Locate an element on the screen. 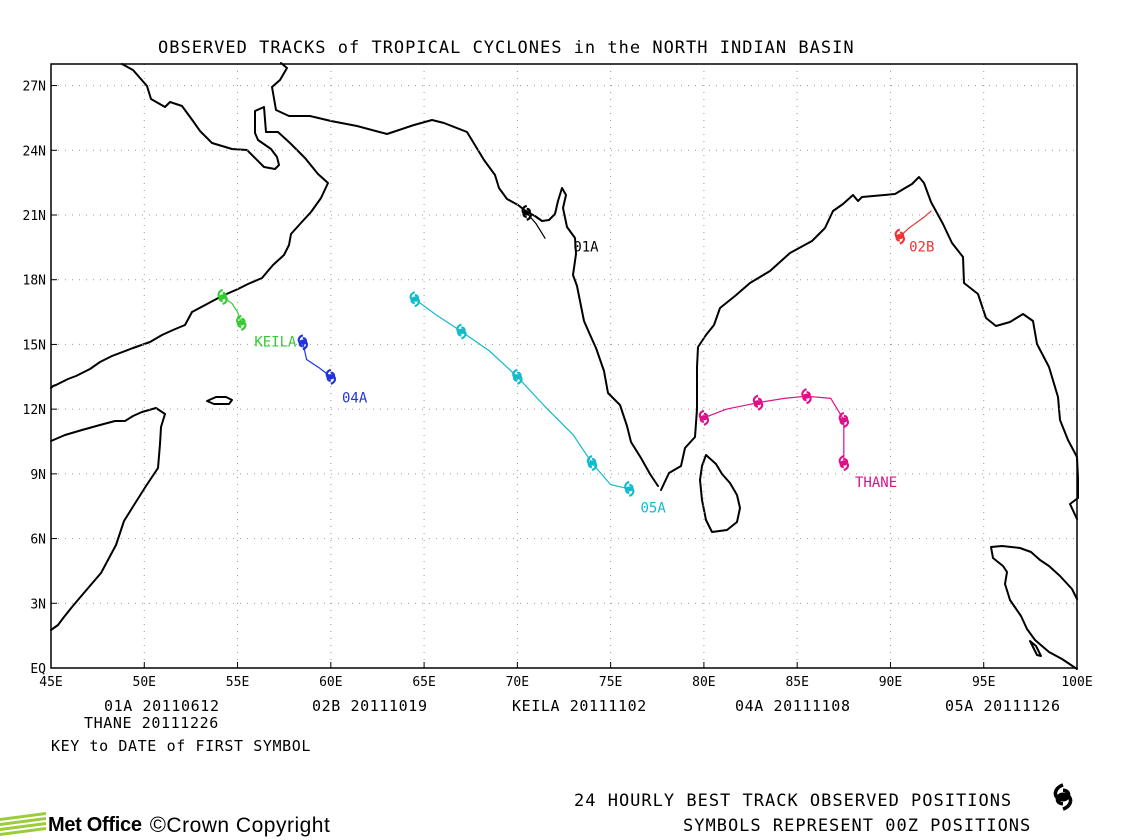 The width and height of the screenshot is (1130, 840). x-tick-label: 95E is located at coordinates (983, 682).